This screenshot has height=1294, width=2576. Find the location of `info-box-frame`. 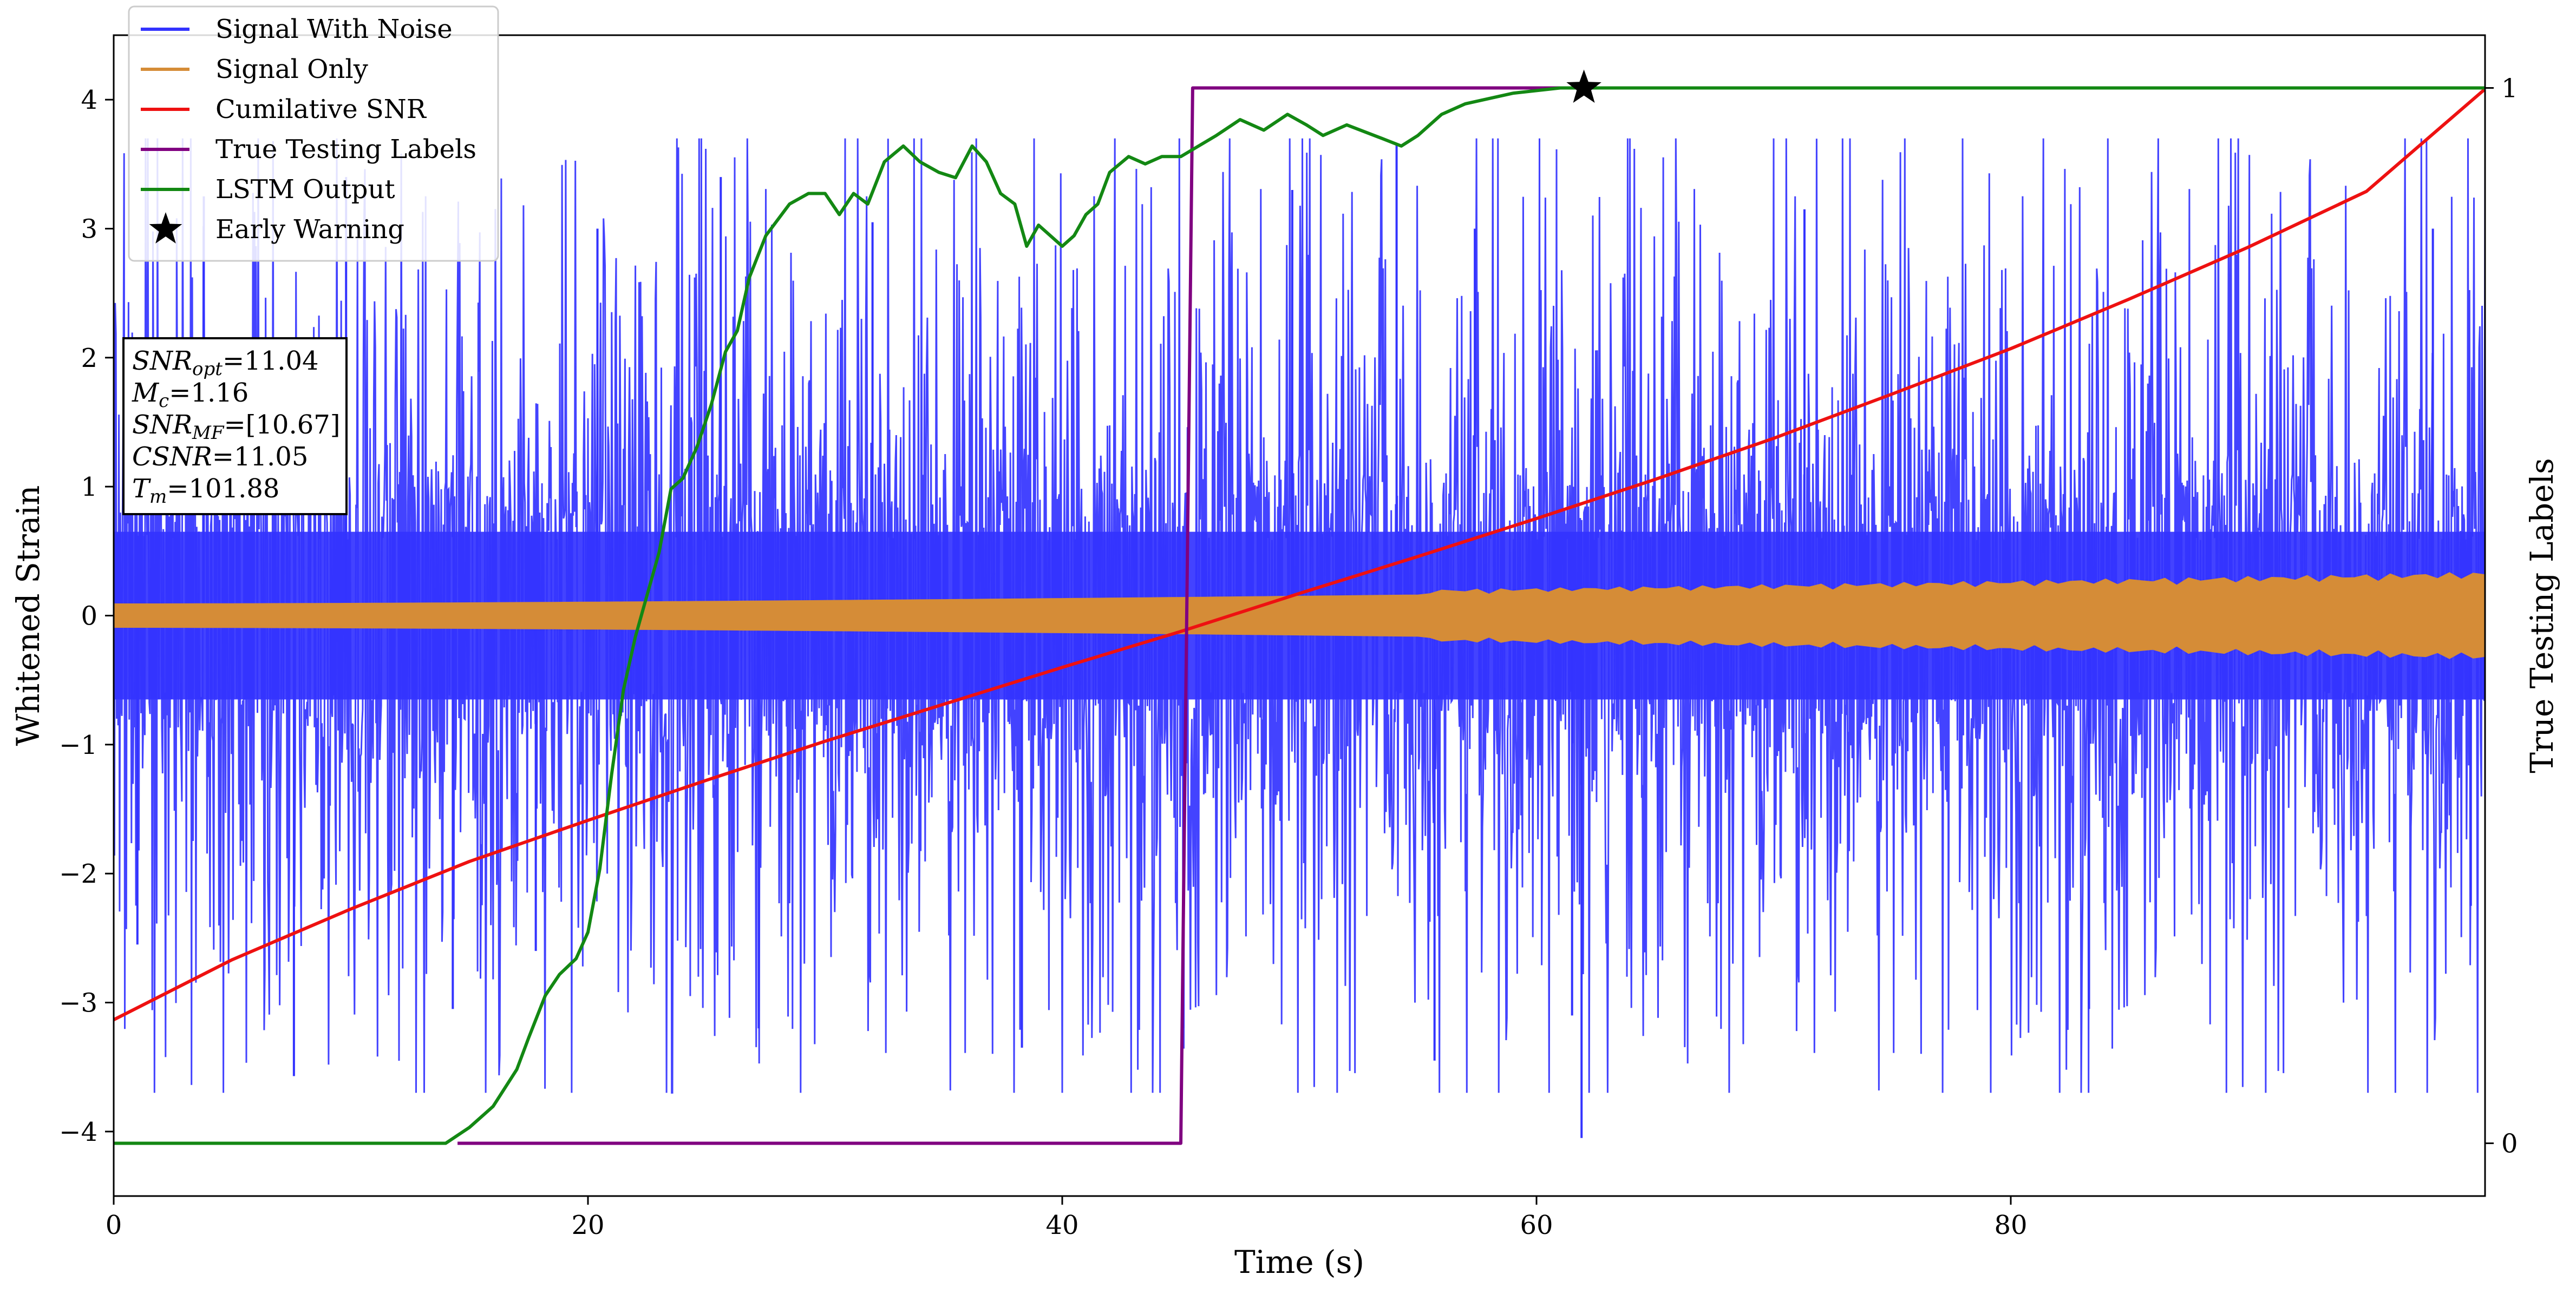

info-box-frame is located at coordinates (235, 426).